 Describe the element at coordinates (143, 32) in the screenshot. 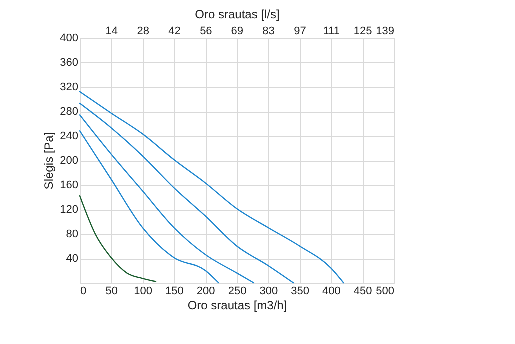

I see `x2-tick-label: 28` at that location.